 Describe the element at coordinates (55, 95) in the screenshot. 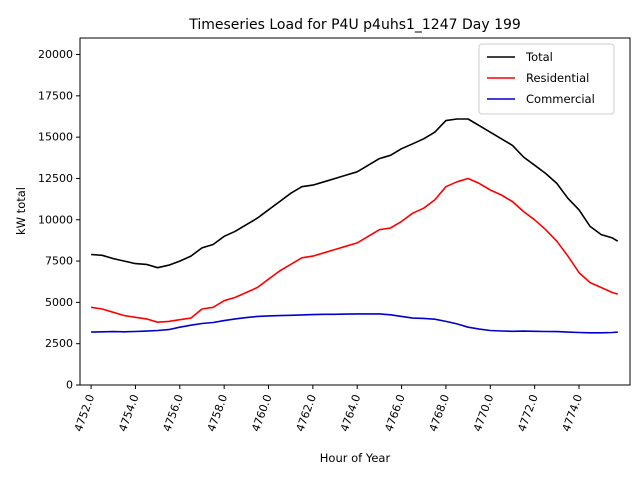

I see `y-tick-label: 17500` at that location.